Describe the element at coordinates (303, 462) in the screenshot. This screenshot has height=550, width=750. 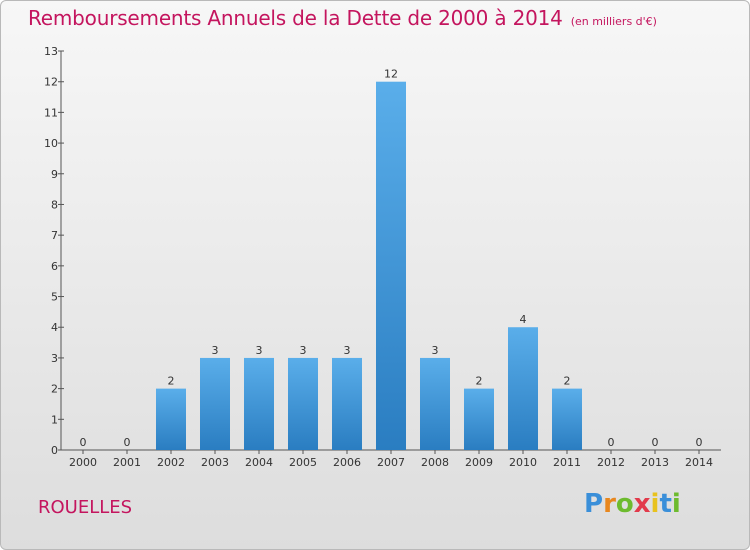
I see `x-tick-label: 2005` at that location.